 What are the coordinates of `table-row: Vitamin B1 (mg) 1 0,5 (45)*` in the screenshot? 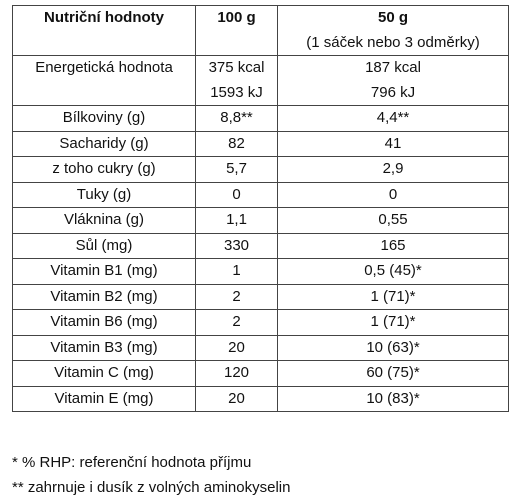 It's located at (260, 271).